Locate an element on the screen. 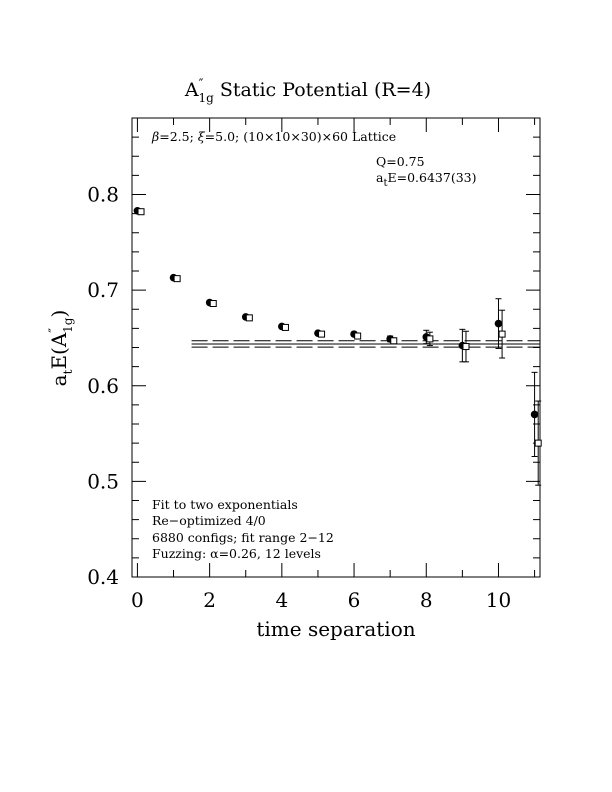 Image resolution: width=612 pixels, height=792 pixels. y-label-mid: E(A is located at coordinates (59, 350).